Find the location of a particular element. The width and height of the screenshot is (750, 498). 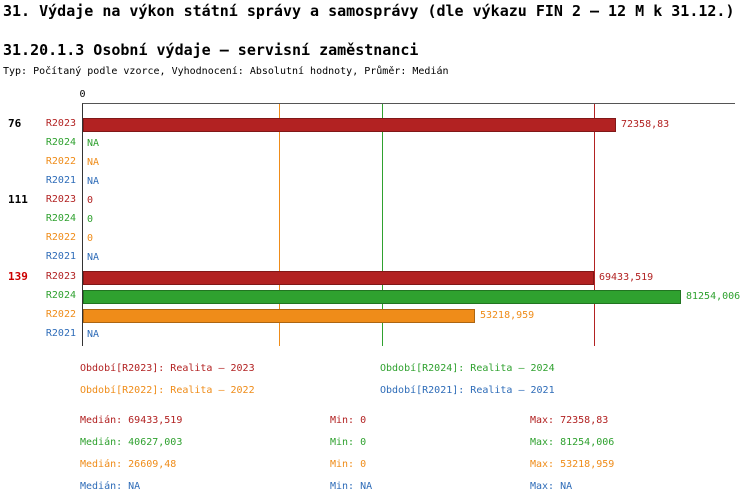

bar-r2024 is located at coordinates (382, 297).